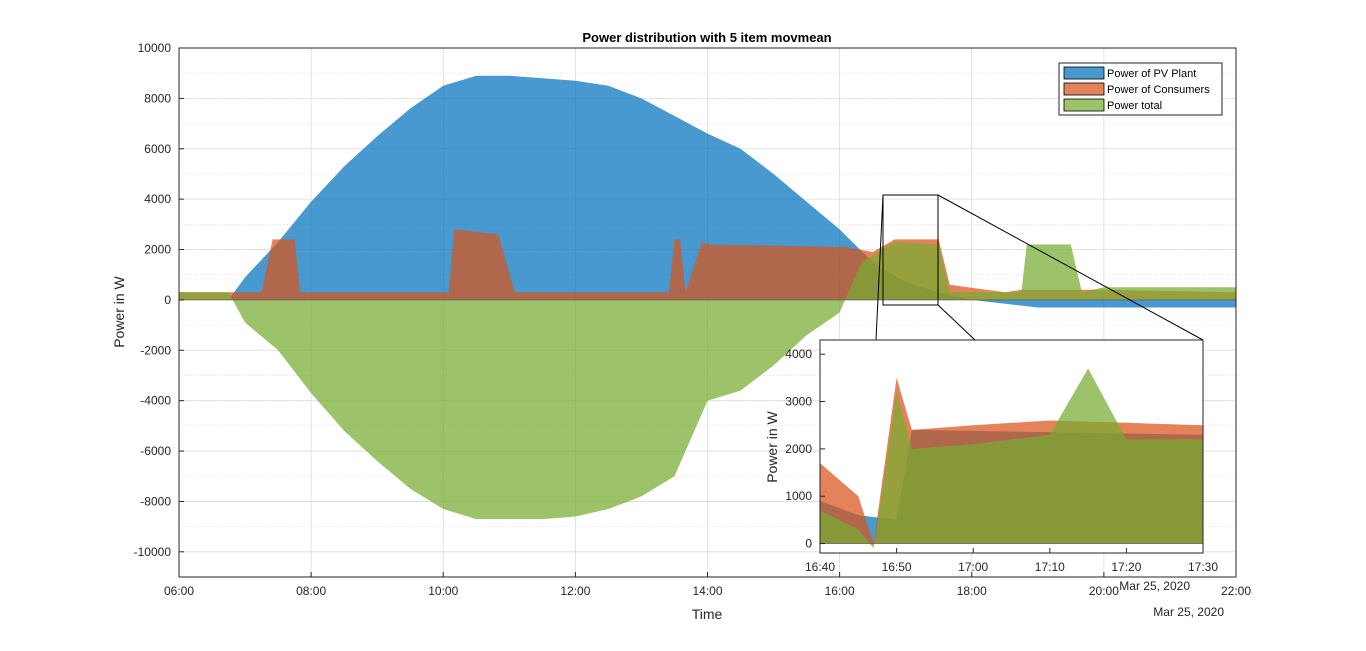 The width and height of the screenshot is (1366, 651). I want to click on legend-swatch-total, so click(1084, 105).